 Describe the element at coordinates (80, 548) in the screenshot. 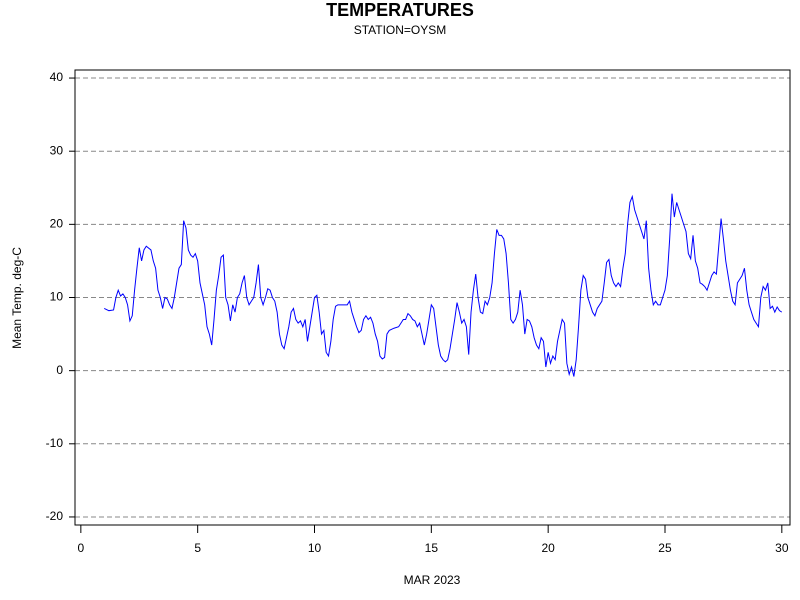

I see `x-tick-label: 0` at that location.